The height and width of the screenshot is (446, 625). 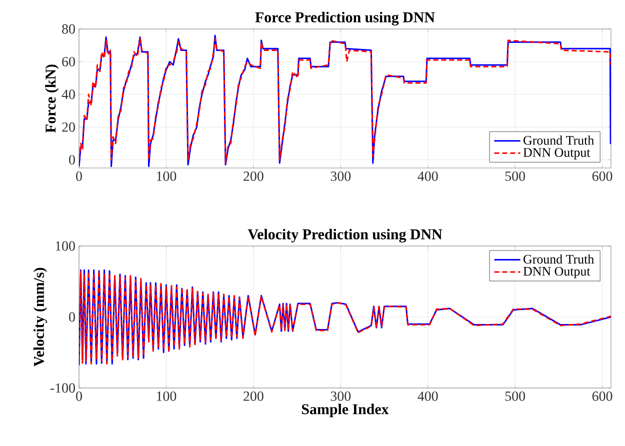 What do you see at coordinates (68, 95) in the screenshot?
I see `y-tick-label: 40` at bounding box center [68, 95].